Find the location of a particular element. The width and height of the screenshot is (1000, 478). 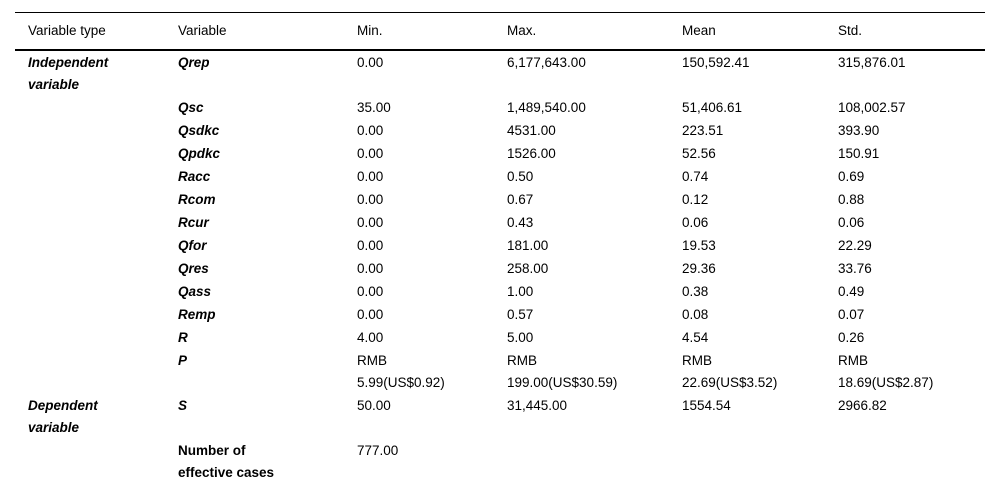

table-row: Rcur 0.00 0.43 0.06 0.06 is located at coordinates (500, 222).